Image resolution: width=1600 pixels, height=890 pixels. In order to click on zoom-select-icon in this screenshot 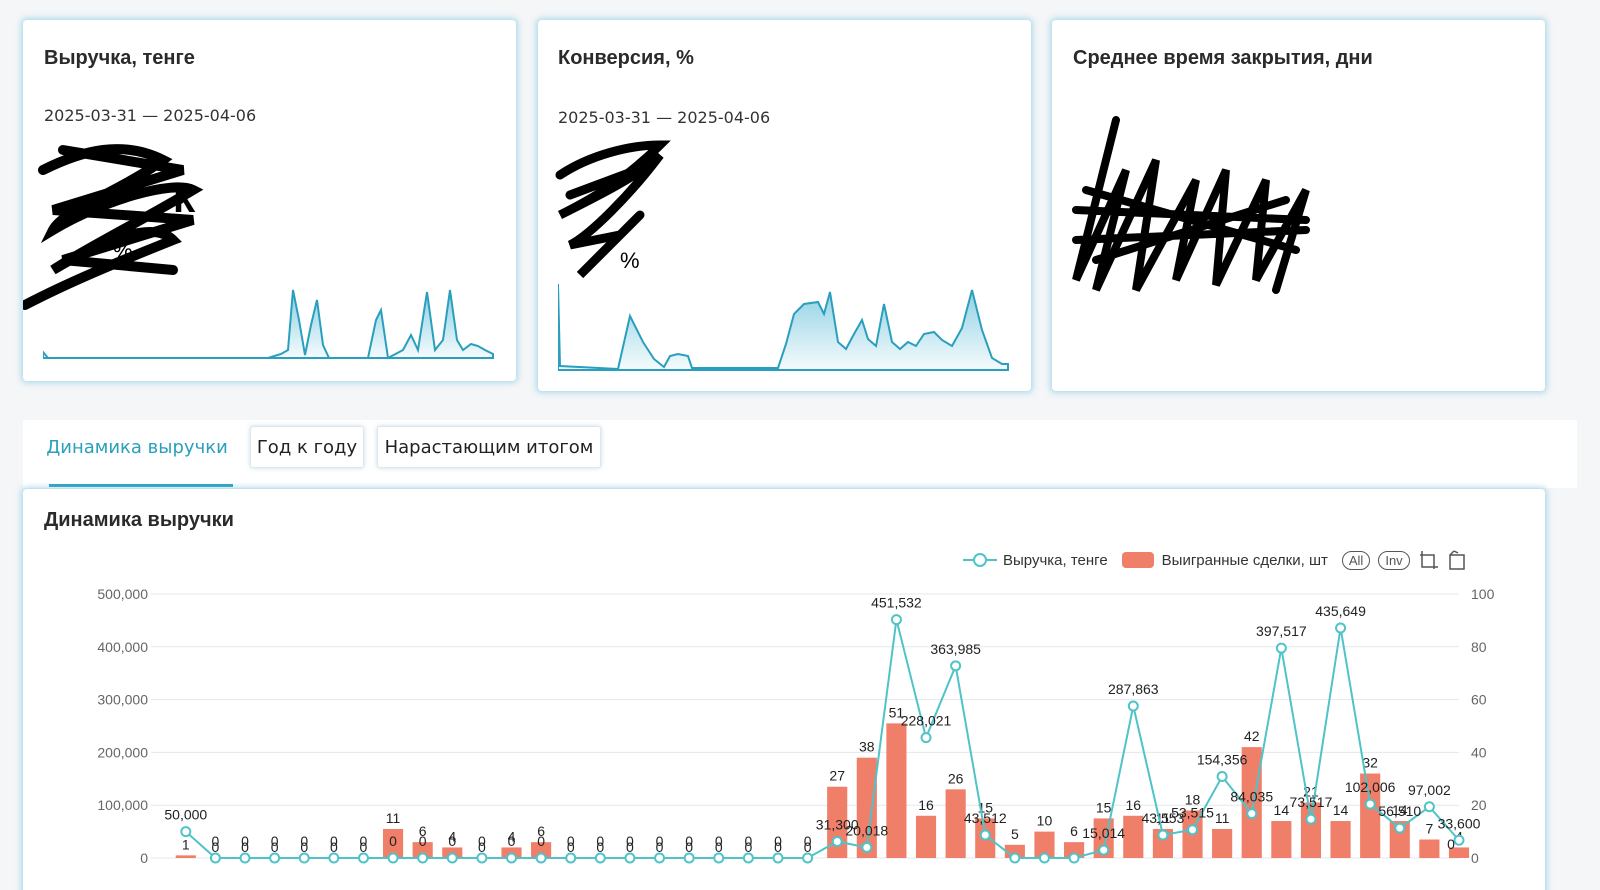, I will do `click(1429, 560)`.